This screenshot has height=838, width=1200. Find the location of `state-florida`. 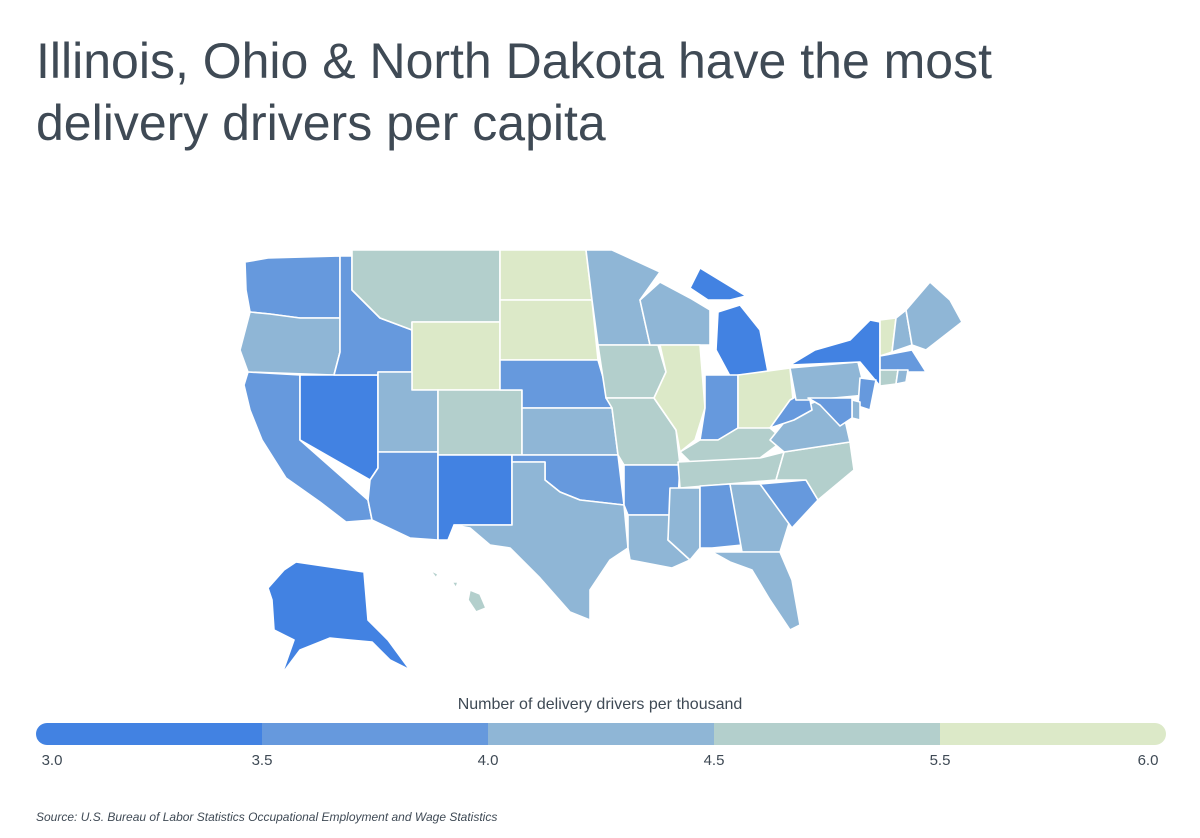

state-florida is located at coordinates (756, 591).